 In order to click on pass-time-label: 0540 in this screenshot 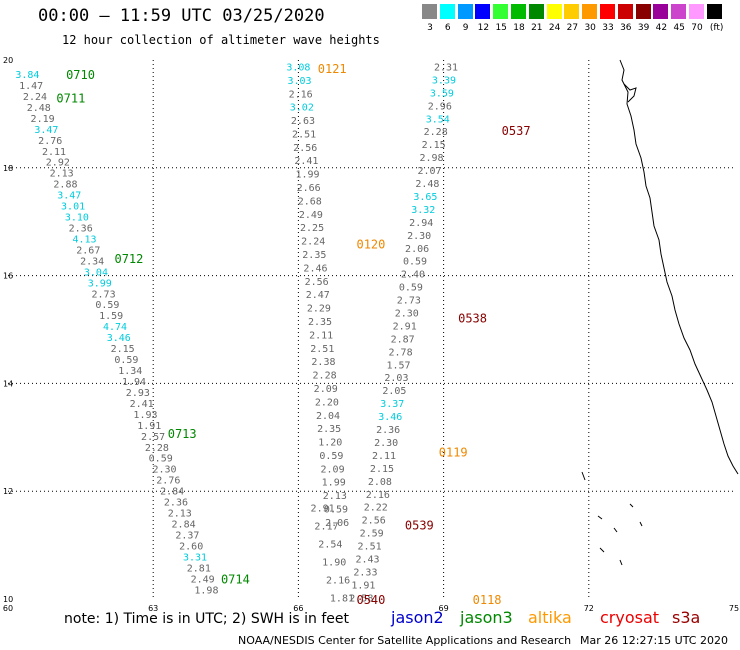, I will do `click(370, 600)`.